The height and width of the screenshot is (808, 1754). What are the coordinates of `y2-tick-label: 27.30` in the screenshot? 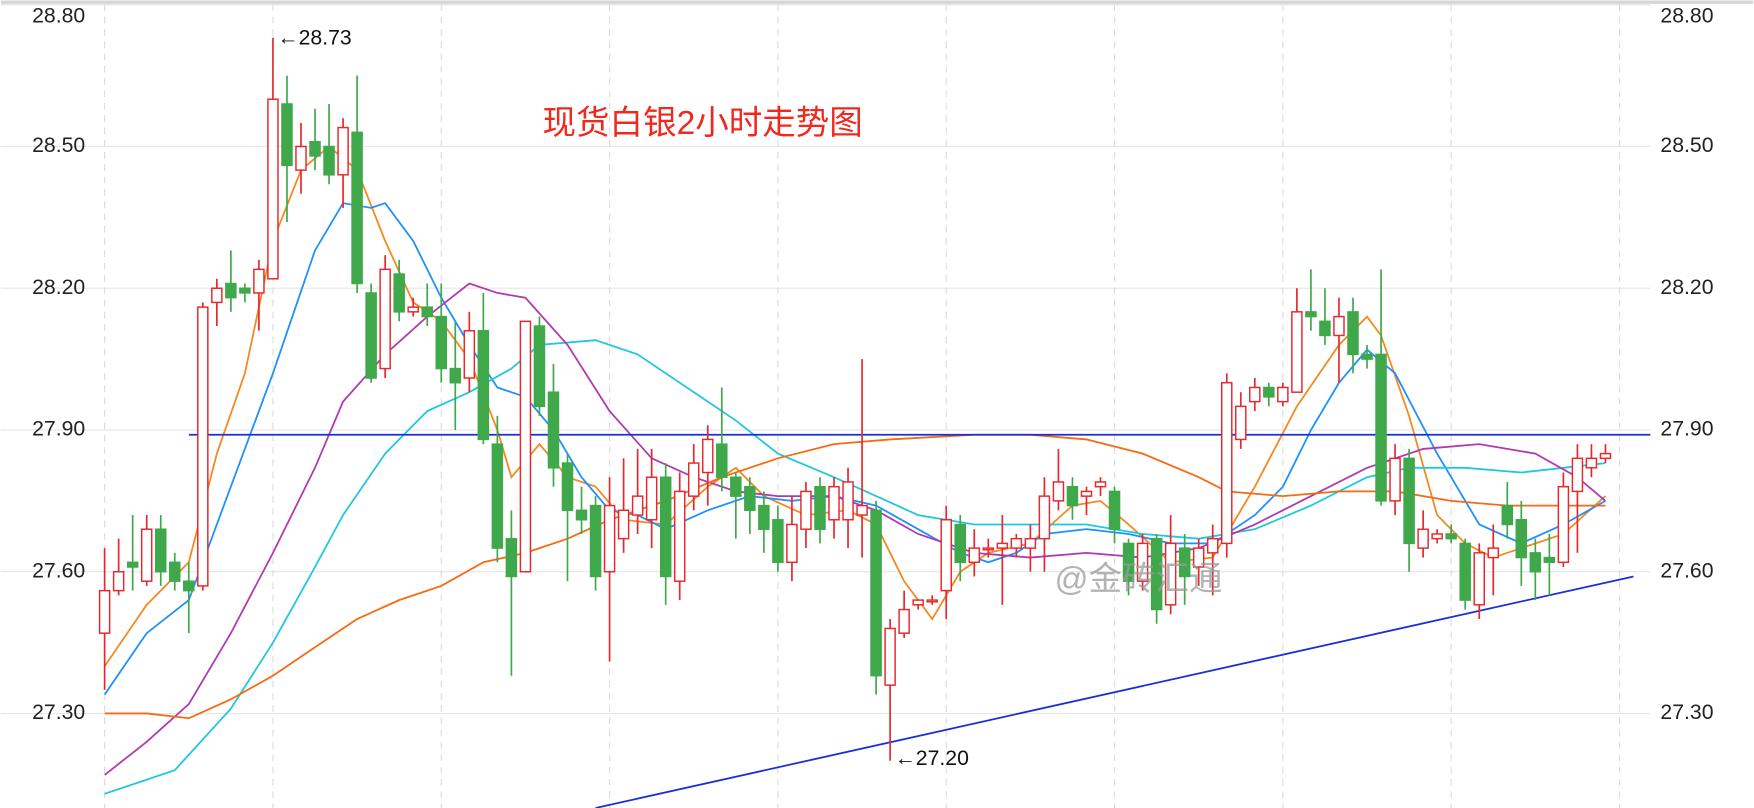 It's located at (1686, 712).